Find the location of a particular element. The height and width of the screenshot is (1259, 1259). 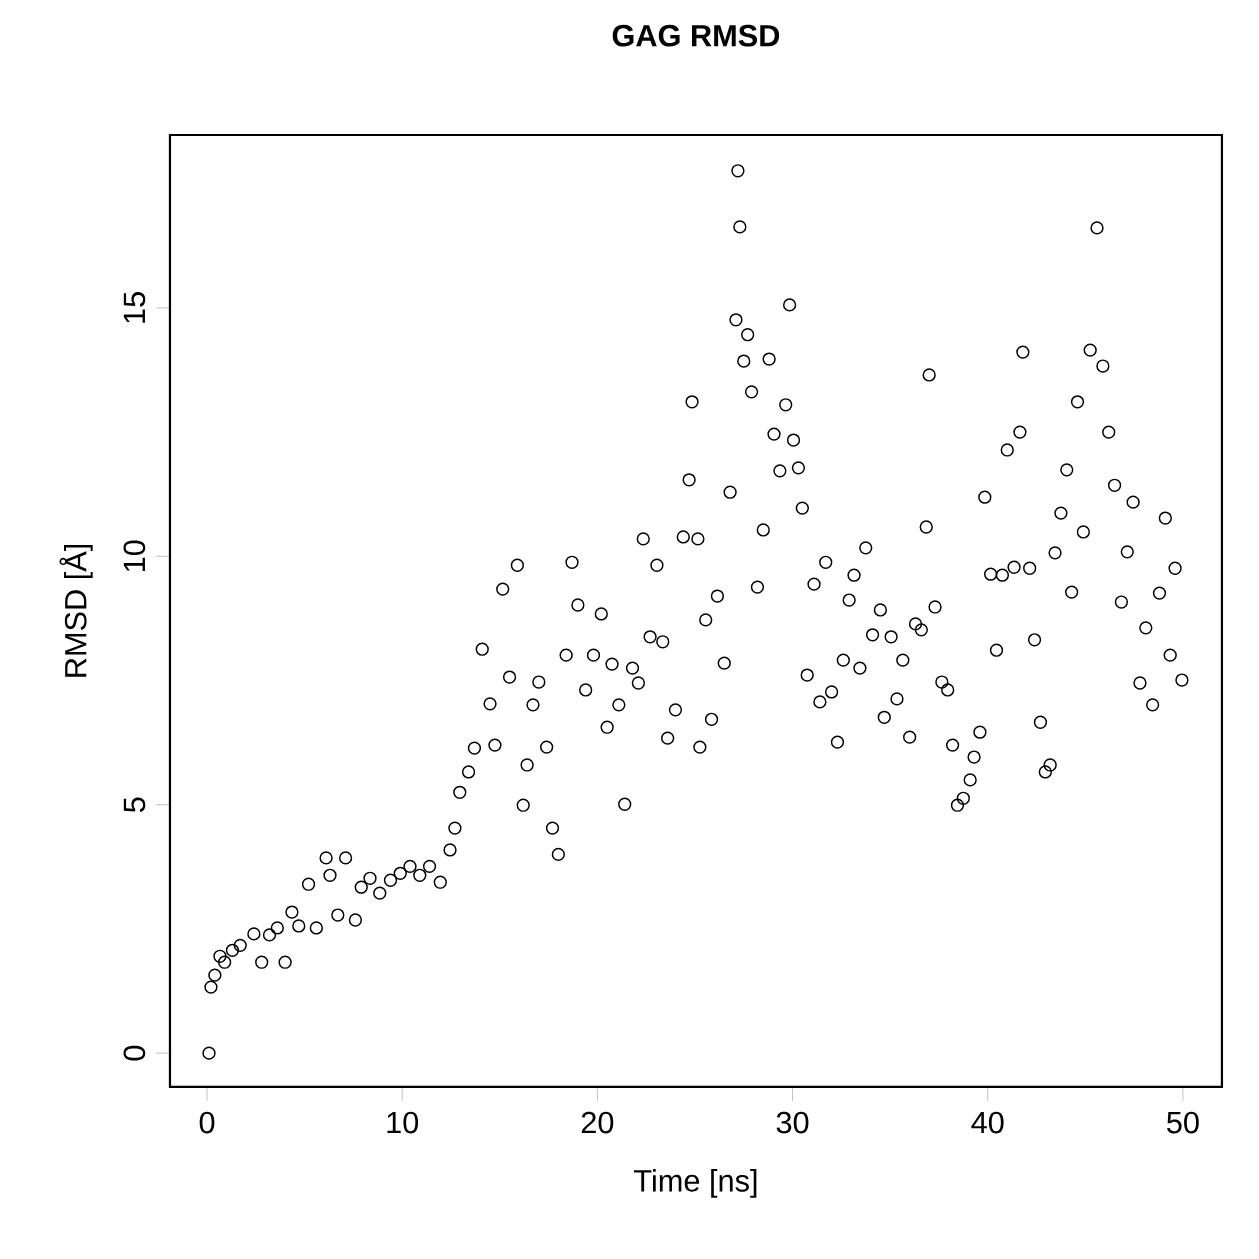

y-axis-title: RMSD [Å] is located at coordinates (76, 610).